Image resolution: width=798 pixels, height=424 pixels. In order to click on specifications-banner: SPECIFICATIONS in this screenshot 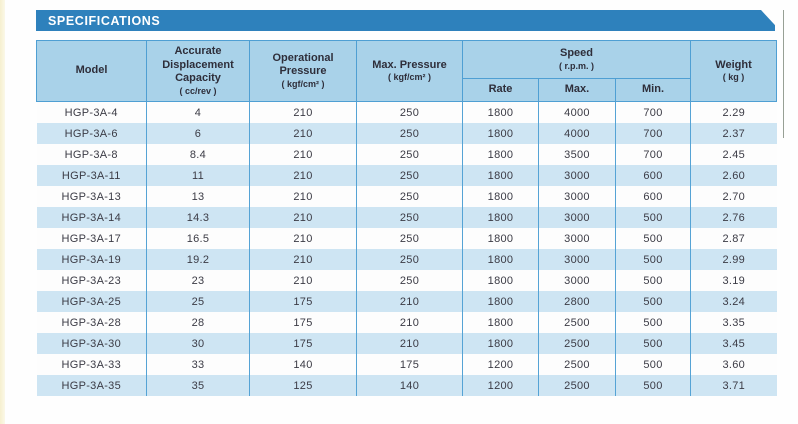, I will do `click(405, 20)`.